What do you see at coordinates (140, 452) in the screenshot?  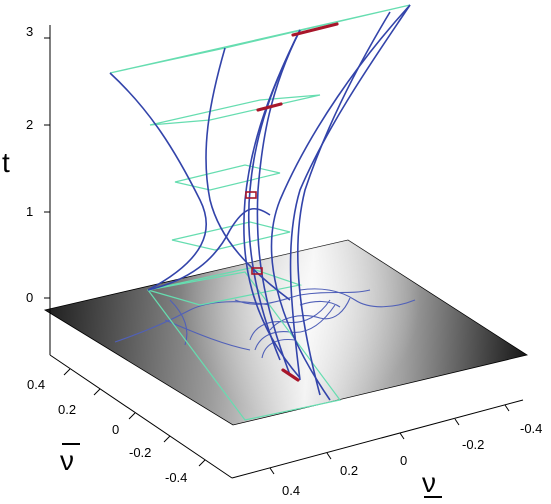 I see `nu-bar-tick-3: -0.2` at bounding box center [140, 452].